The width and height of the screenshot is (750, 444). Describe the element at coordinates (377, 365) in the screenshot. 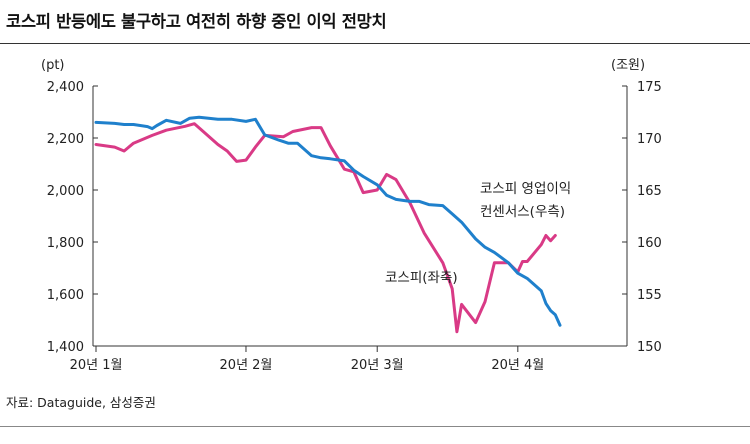

I see `x-axis-tick-label: 20년 3월` at that location.